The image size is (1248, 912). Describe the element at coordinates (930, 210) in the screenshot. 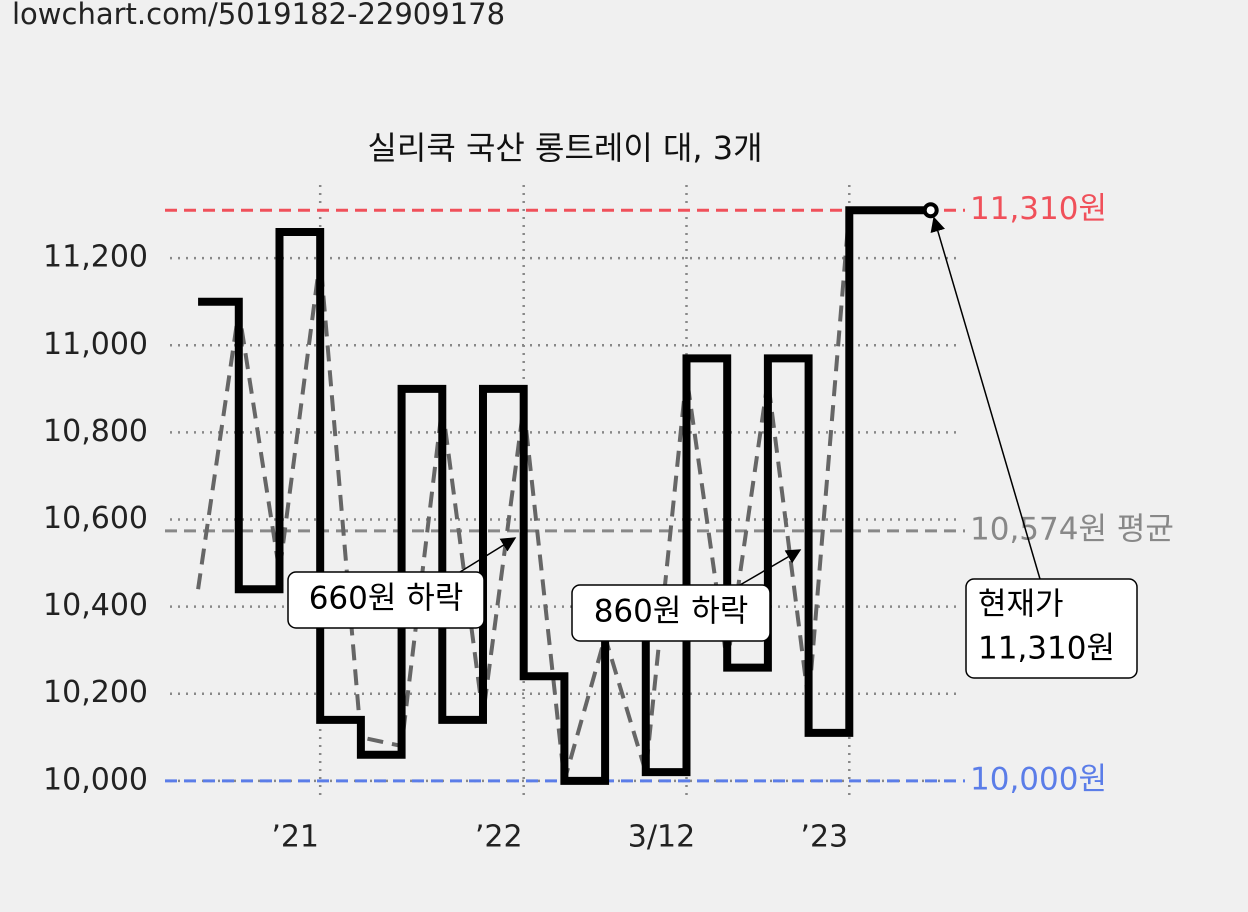

I see `end-point` at that location.